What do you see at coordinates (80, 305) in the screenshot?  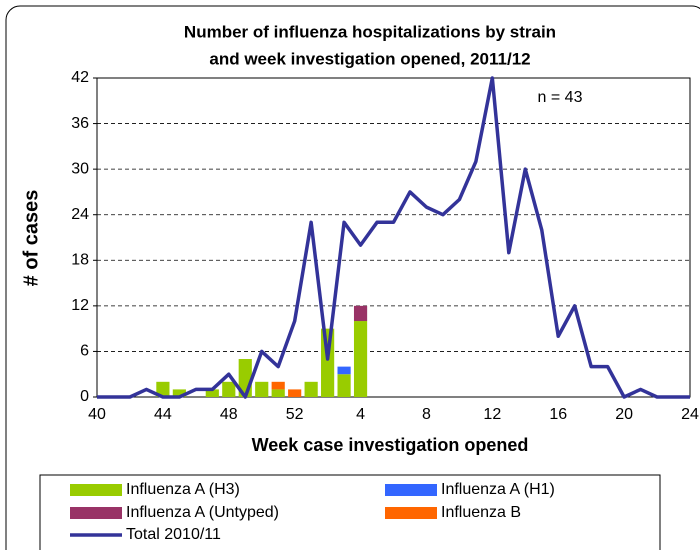 I see `y-tick-label: 12` at bounding box center [80, 305].